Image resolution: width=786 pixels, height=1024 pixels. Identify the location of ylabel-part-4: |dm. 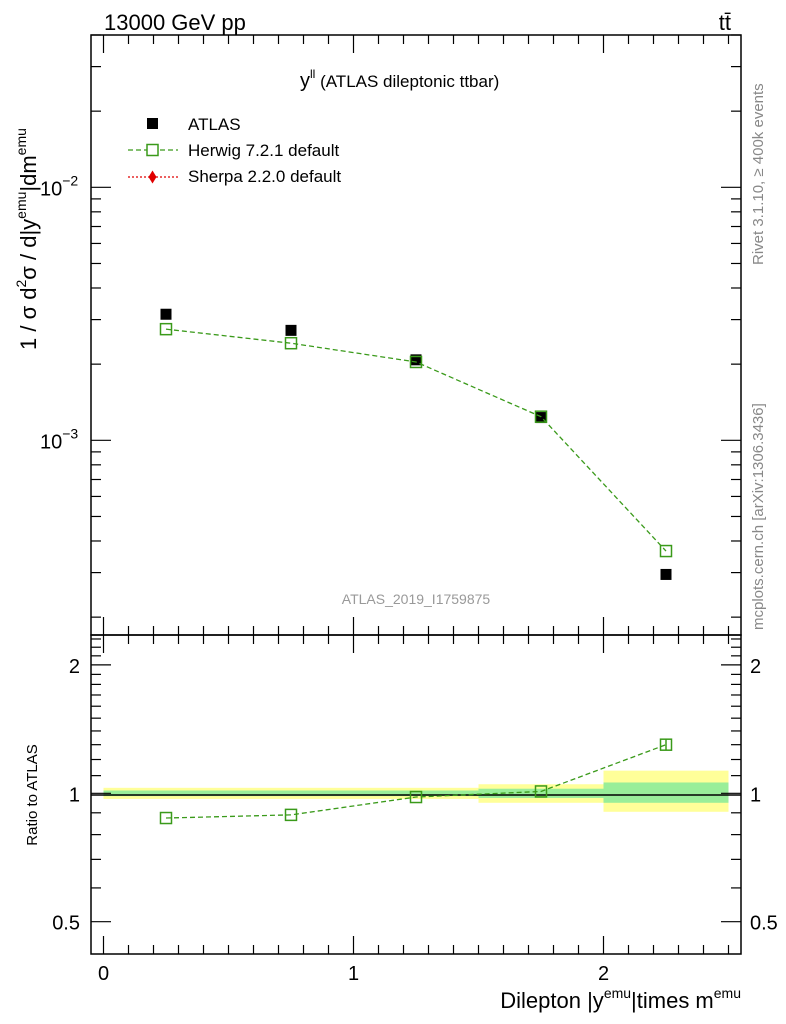
(28, 173).